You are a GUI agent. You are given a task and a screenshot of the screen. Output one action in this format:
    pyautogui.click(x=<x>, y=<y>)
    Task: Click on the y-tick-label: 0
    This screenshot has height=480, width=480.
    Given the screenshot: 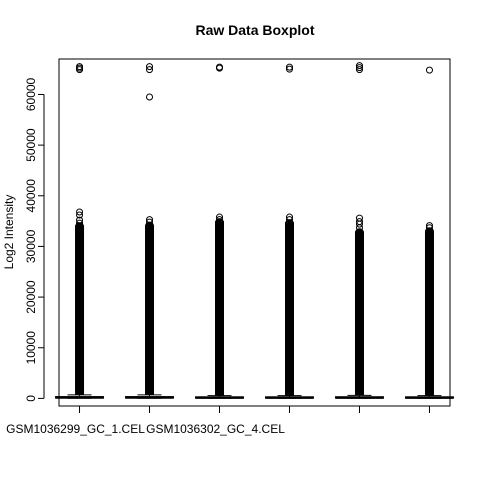 What is the action you would take?
    pyautogui.click(x=31, y=398)
    